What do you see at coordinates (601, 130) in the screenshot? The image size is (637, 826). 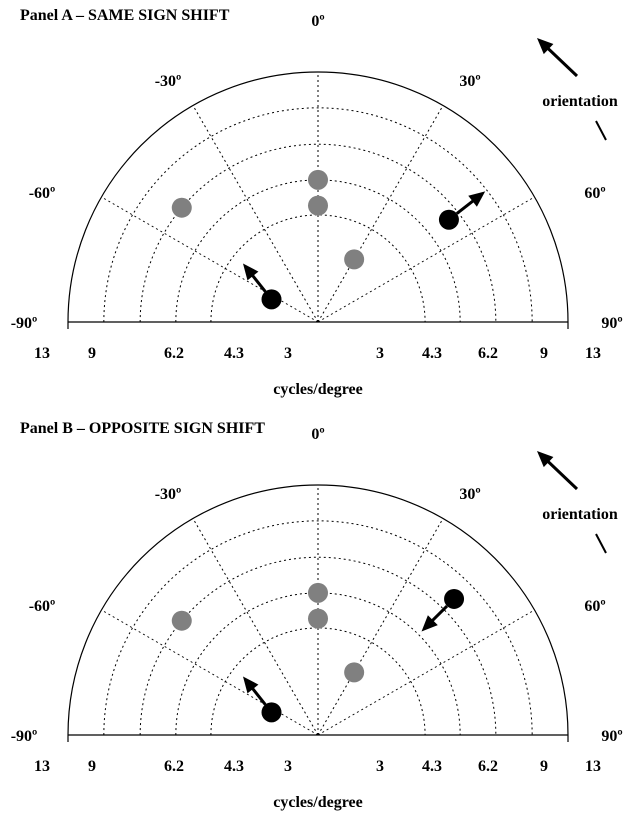 I see `panel-a-orientation-tick` at bounding box center [601, 130].